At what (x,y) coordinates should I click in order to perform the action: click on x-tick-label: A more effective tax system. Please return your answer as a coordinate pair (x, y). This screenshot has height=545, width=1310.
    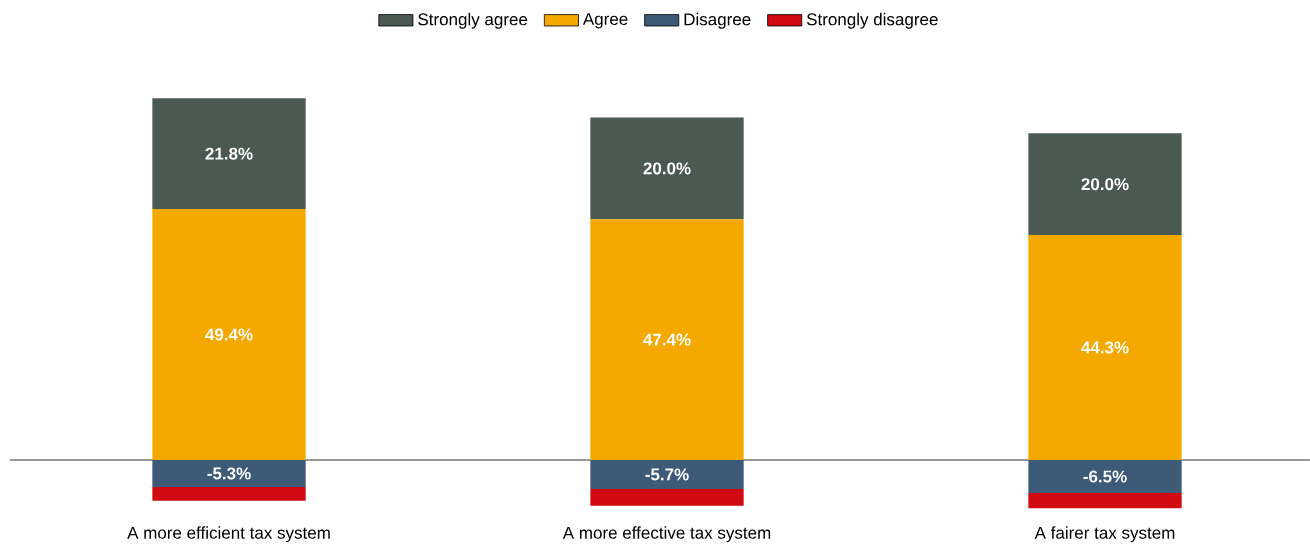
    Looking at the image, I should click on (666, 534).